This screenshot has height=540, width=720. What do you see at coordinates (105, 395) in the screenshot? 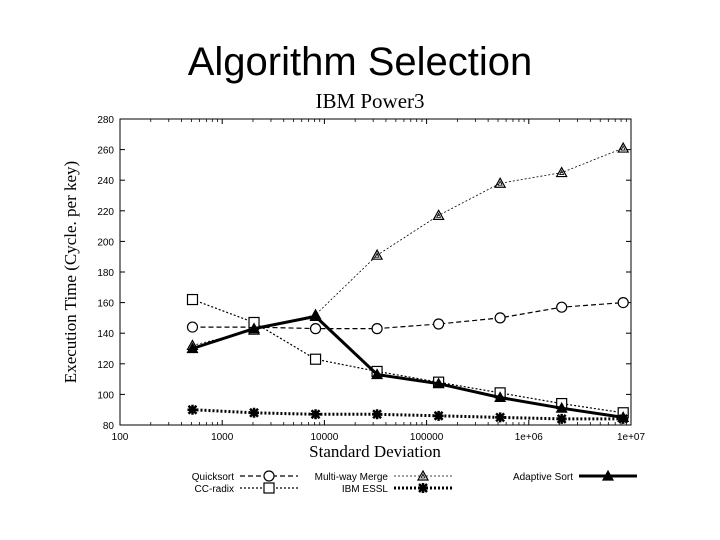
I see `y-tick-label: 100` at bounding box center [105, 395].